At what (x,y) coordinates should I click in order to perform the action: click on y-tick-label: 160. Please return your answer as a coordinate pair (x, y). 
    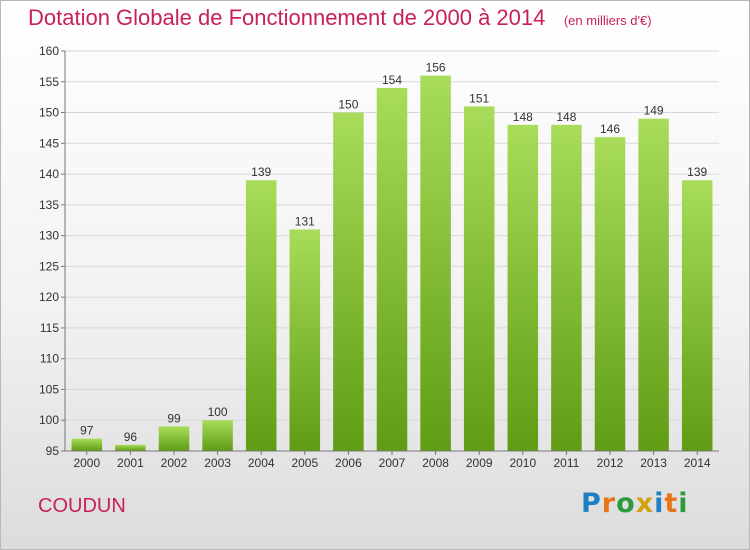
    Looking at the image, I should click on (49, 51).